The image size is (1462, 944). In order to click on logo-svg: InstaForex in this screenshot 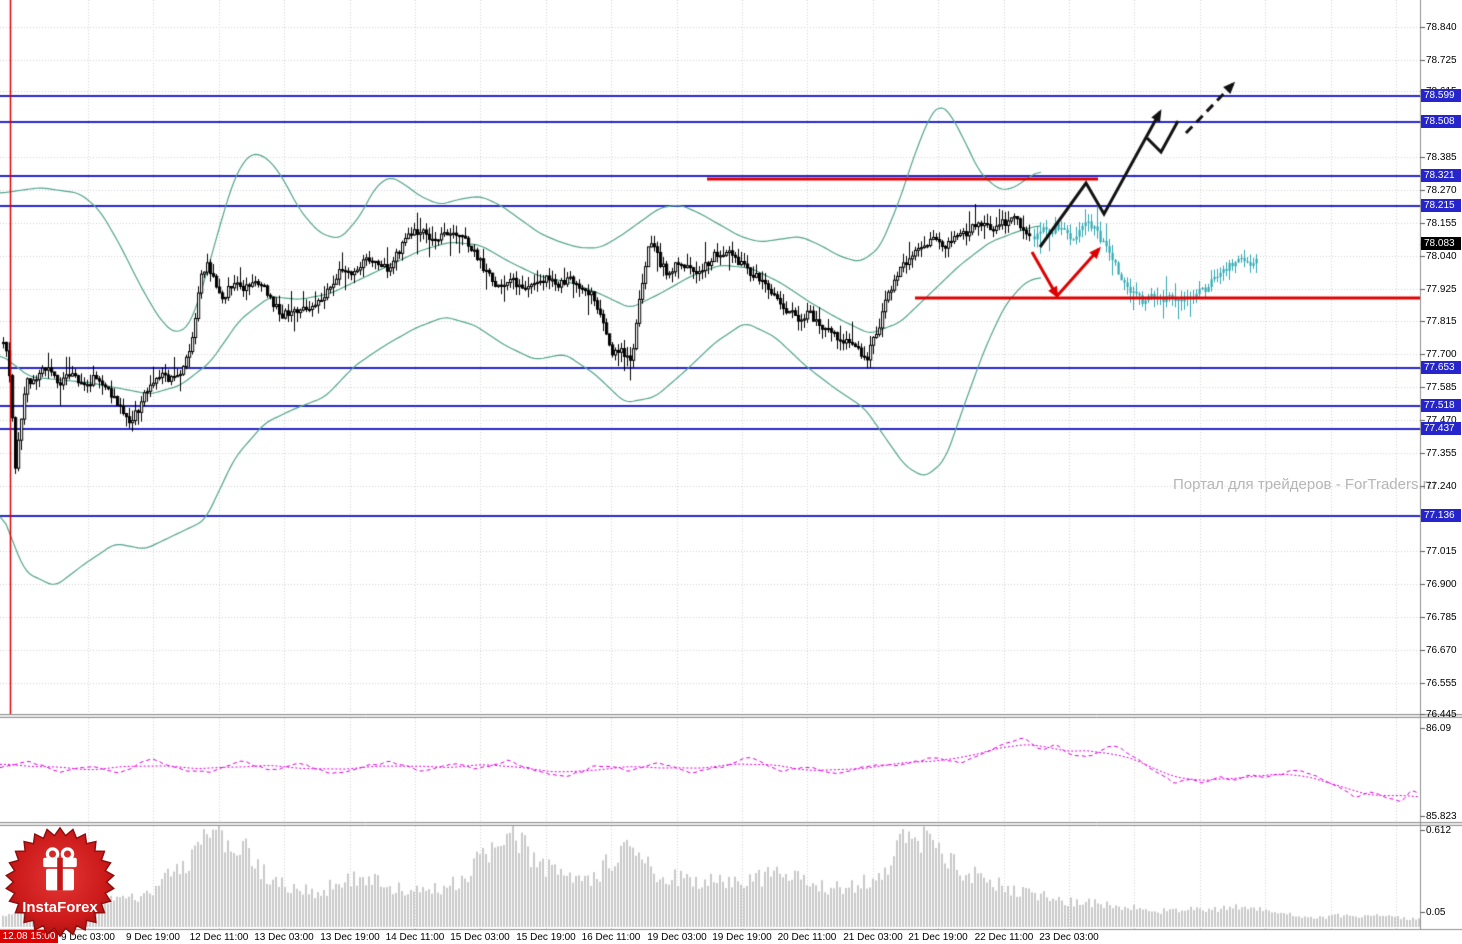, I will do `click(60, 882)`.